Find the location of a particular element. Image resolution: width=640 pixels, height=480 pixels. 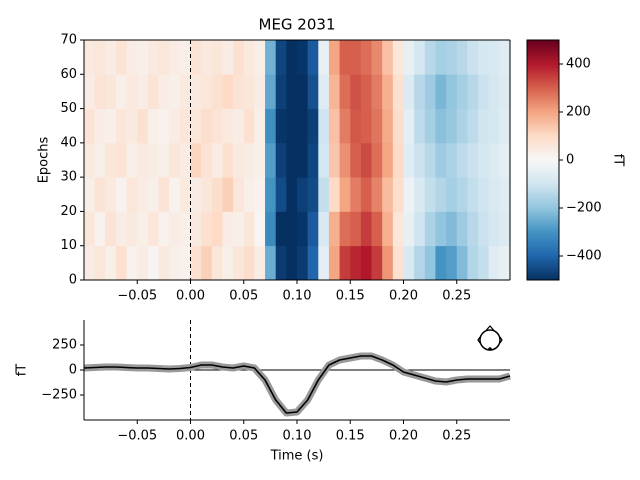

y-tick-label: 10 is located at coordinates (68, 245).